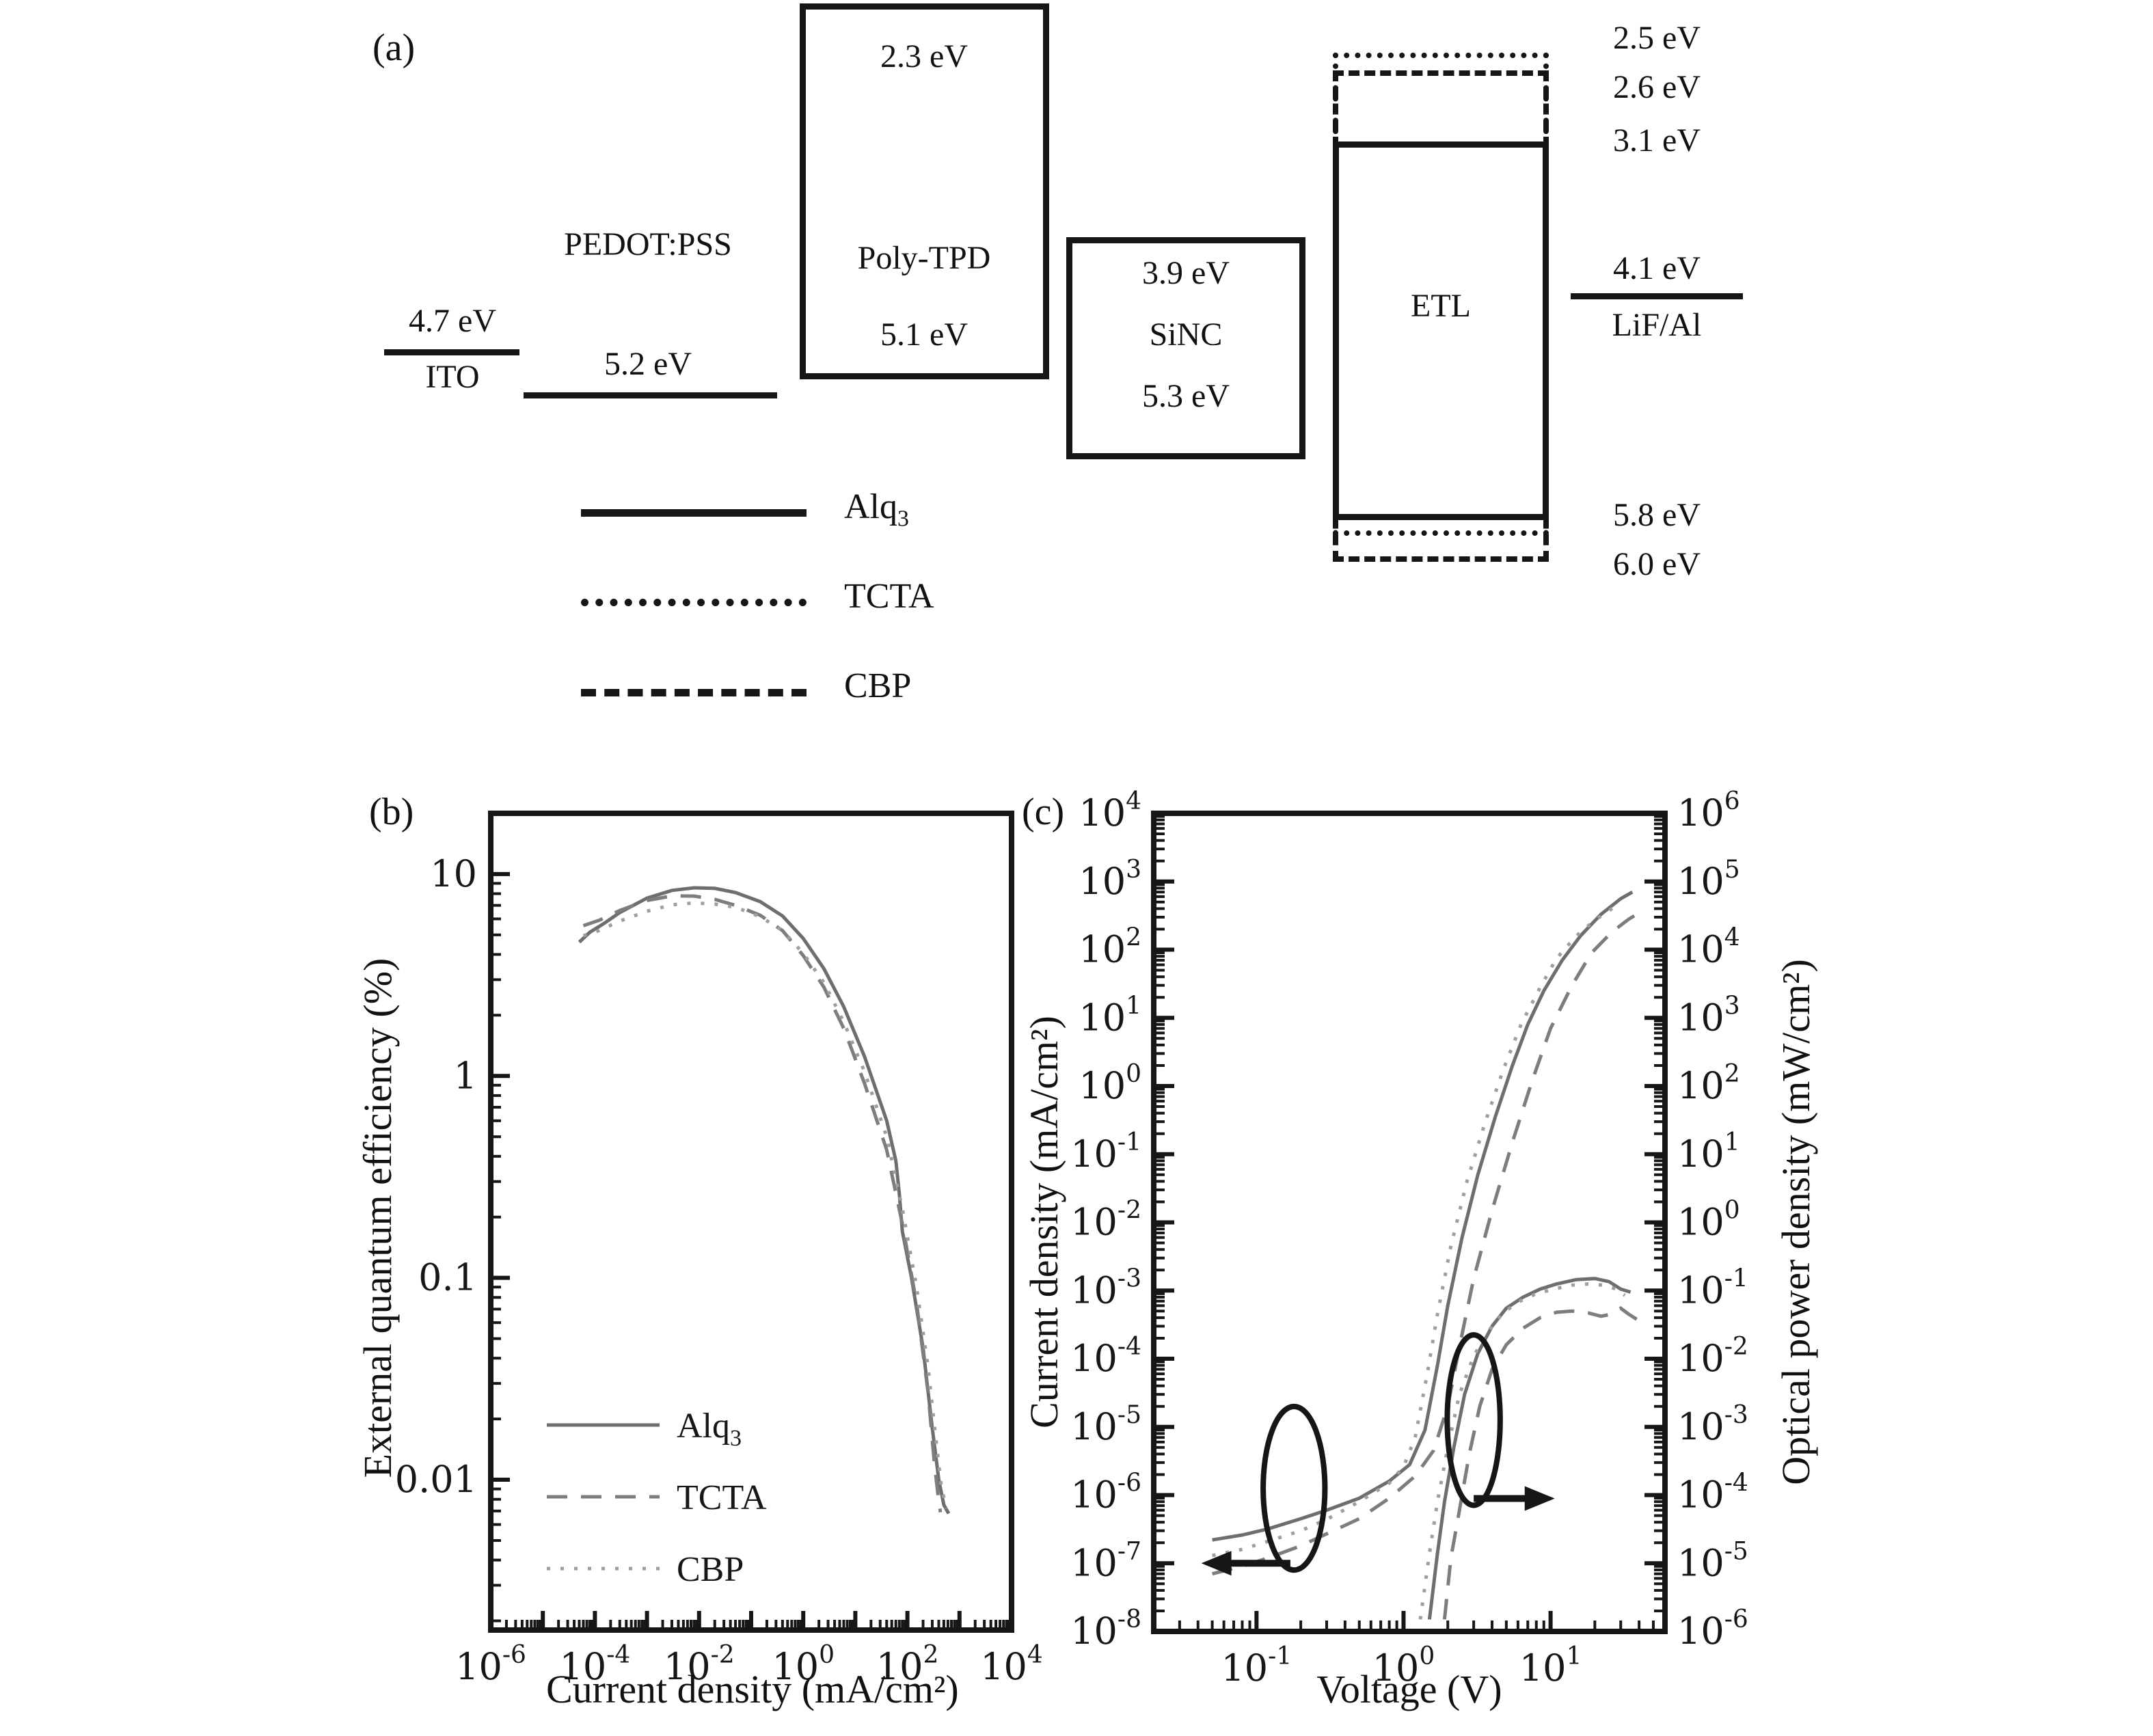  I want to click on right-y-tick-label: 10⁻², so click(1713, 1356).